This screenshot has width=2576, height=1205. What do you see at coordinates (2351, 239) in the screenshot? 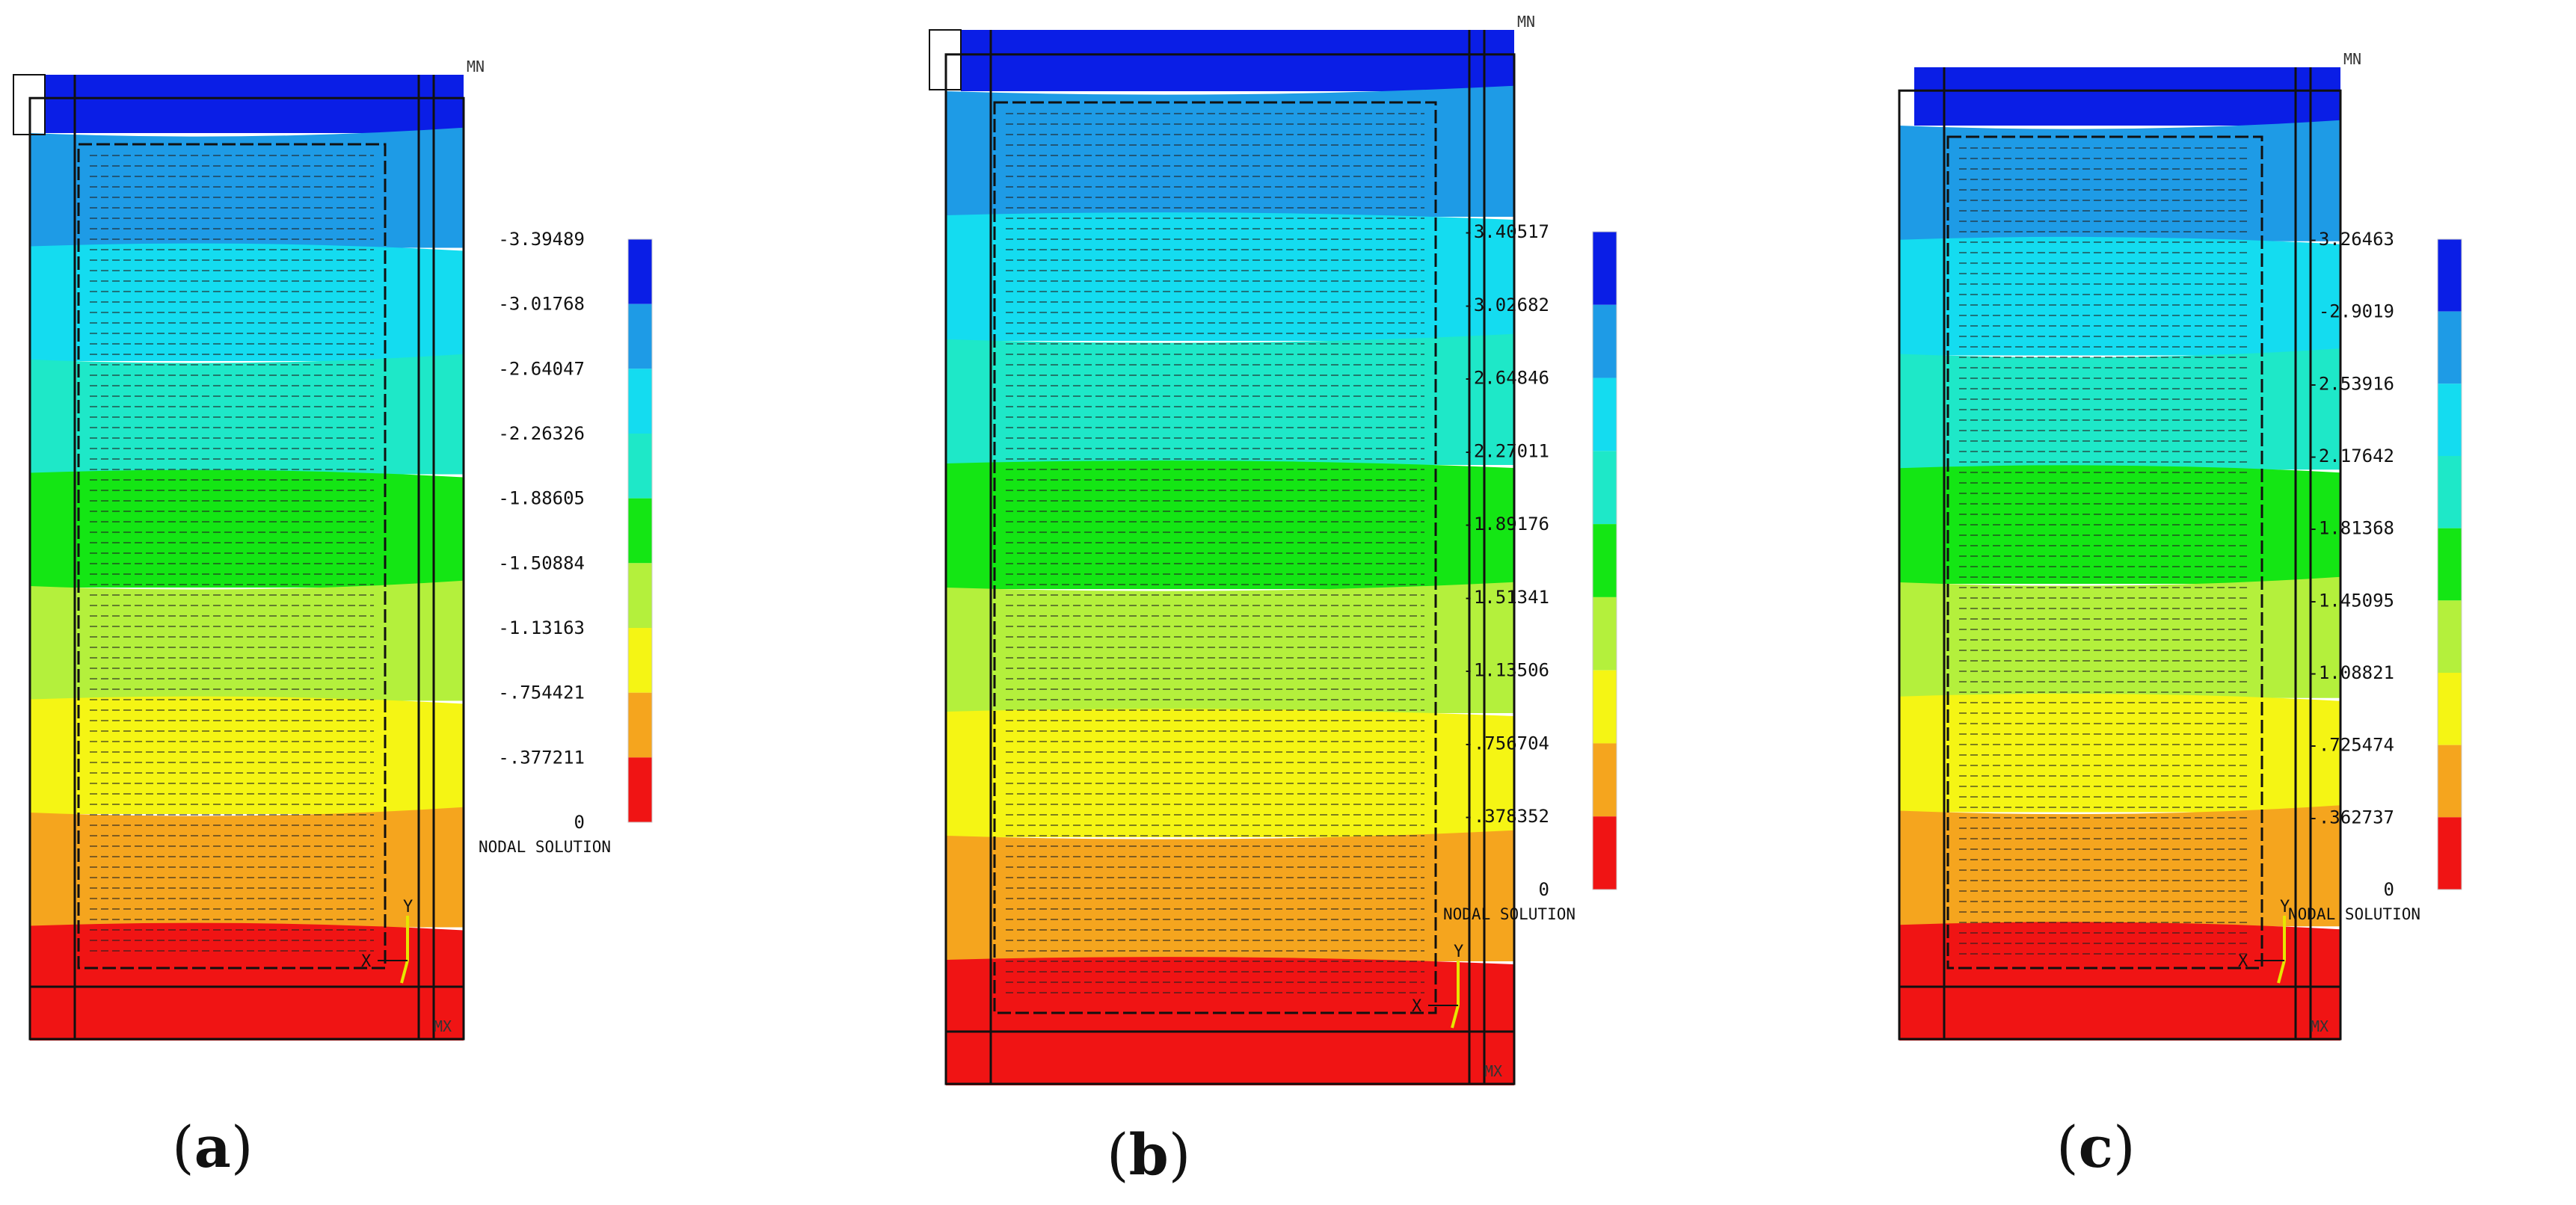
I see `legend-value: -3.26463` at bounding box center [2351, 239].